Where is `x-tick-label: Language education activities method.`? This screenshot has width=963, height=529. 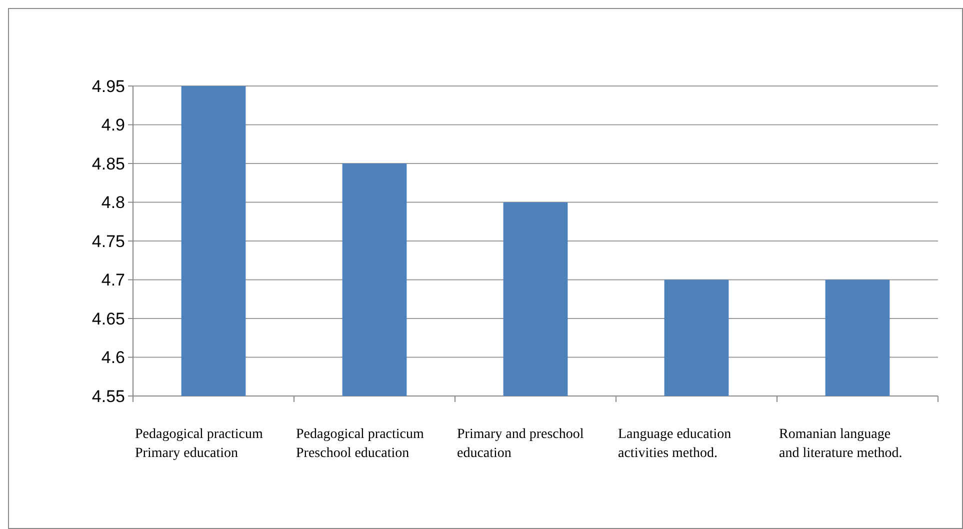
x-tick-label: Language education activities method. is located at coordinates (675, 444).